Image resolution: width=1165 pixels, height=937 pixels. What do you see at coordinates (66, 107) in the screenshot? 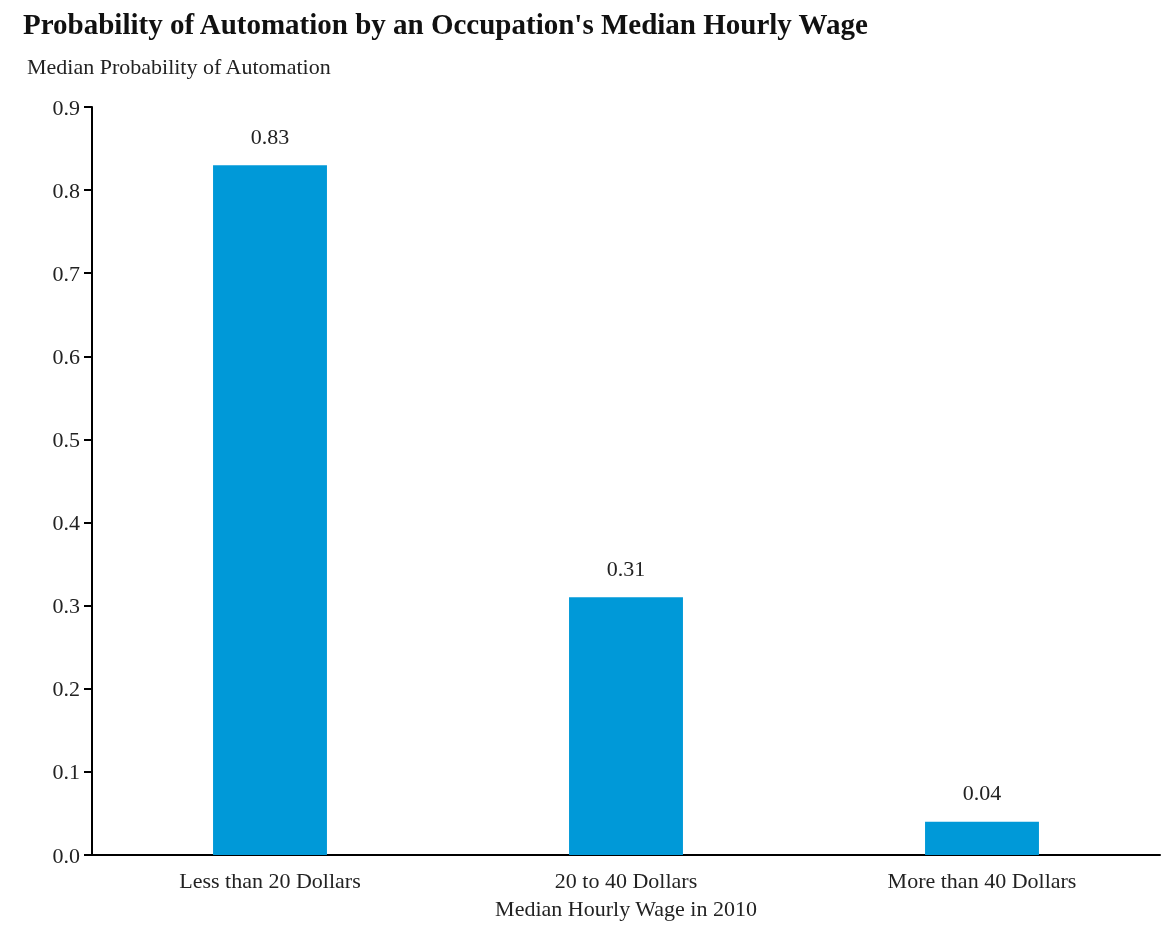
I see `y-tick-label: 0.9` at bounding box center [66, 107].